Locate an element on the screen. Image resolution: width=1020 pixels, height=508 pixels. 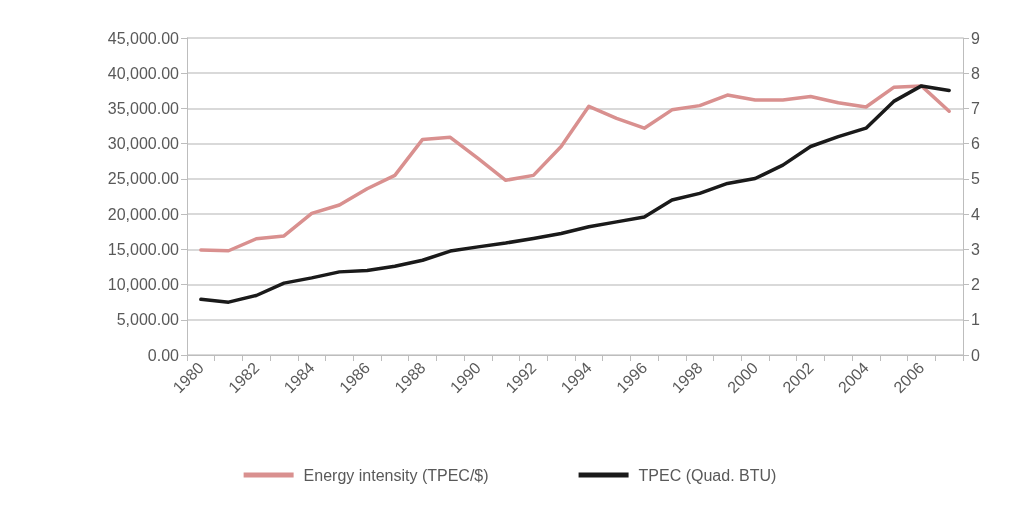
y-tick-label: 40,000.00 is located at coordinates (143, 73).